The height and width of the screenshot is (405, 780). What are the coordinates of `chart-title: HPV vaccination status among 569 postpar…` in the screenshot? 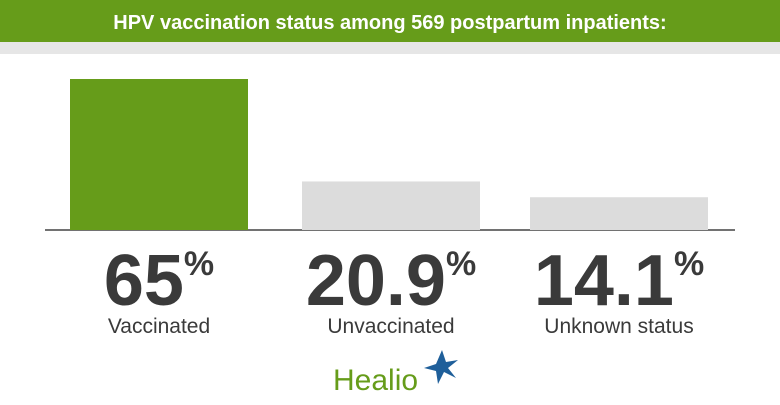 It's located at (389, 23).